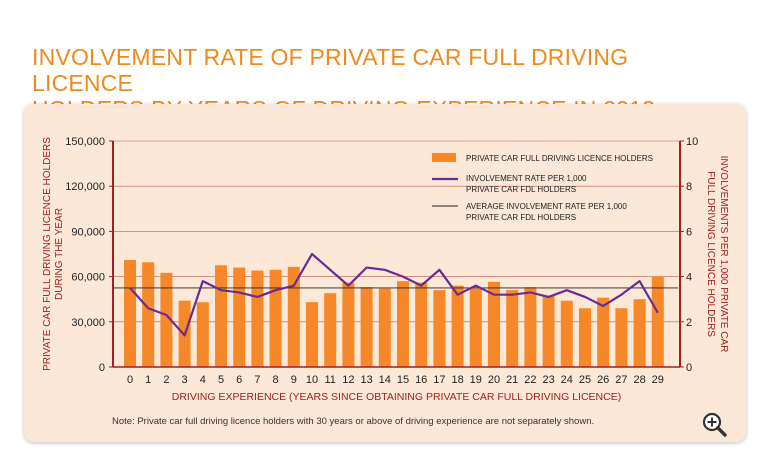  What do you see at coordinates (521, 189) in the screenshot?
I see `legend-rate-label-line-2: PRIVATE CAR FDL HOLDERS` at bounding box center [521, 189].